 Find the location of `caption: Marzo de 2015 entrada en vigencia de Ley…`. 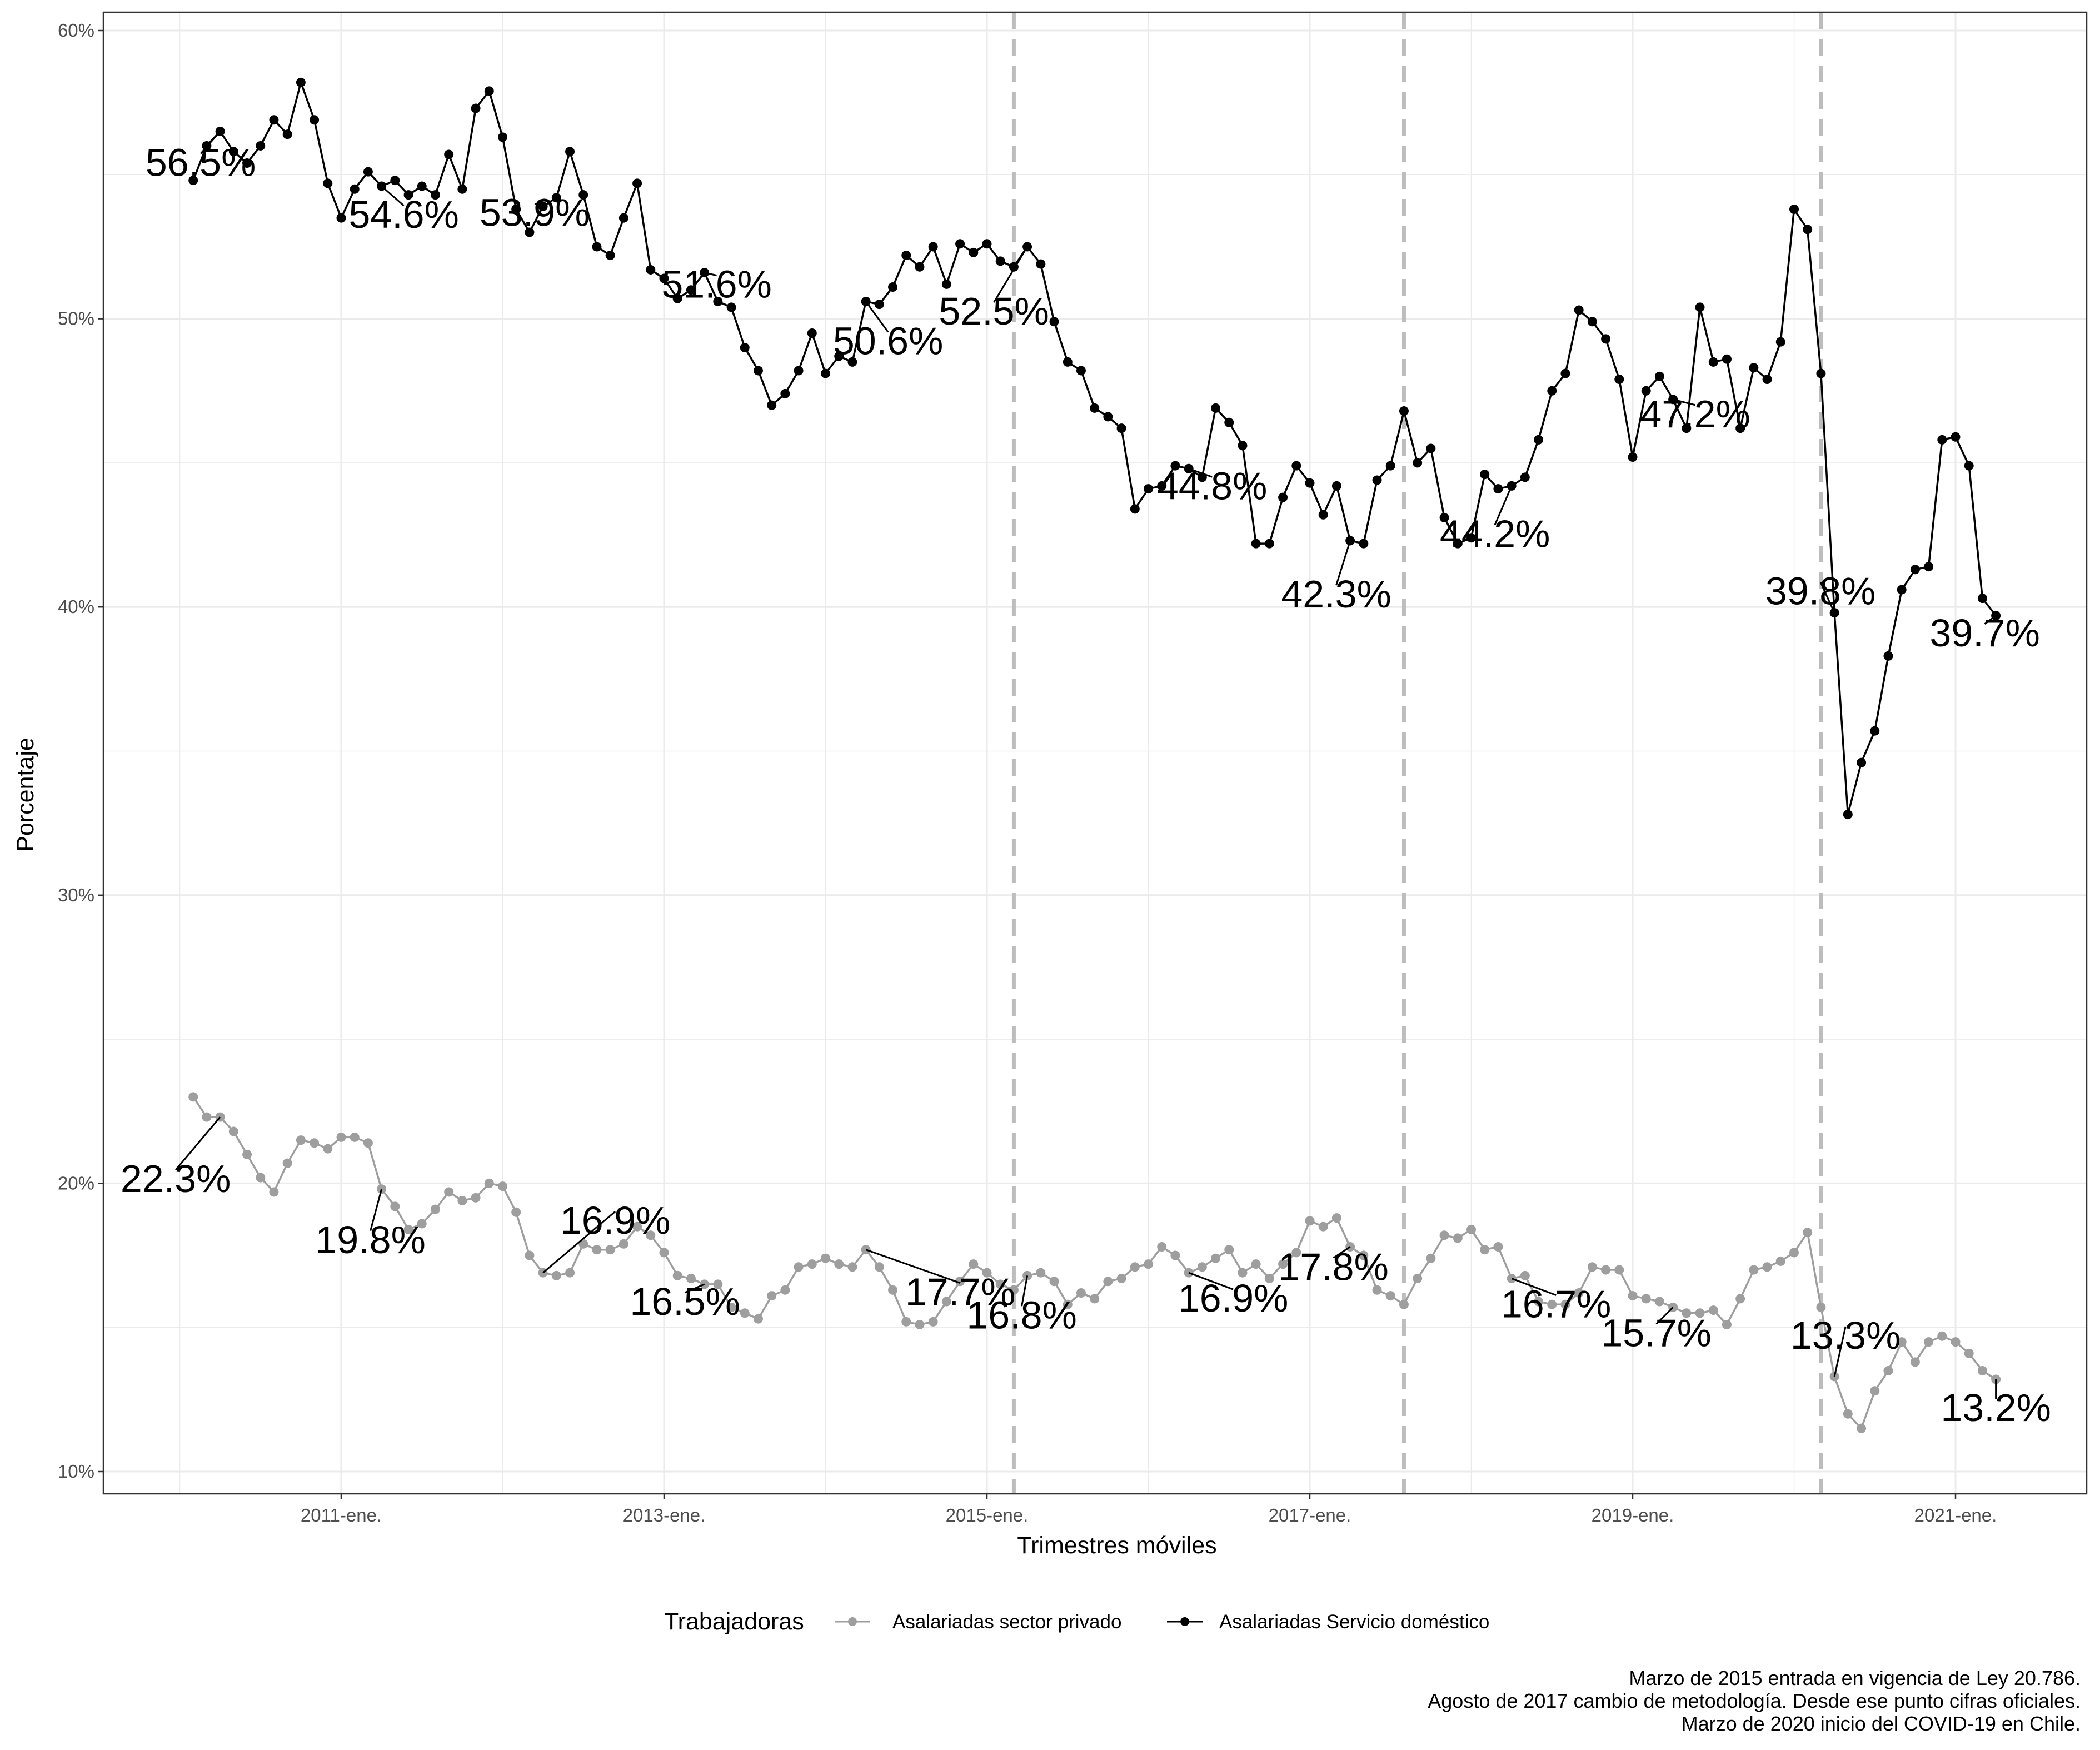

caption: Marzo de 2015 entrada en vigencia de Ley… is located at coordinates (1754, 1701).